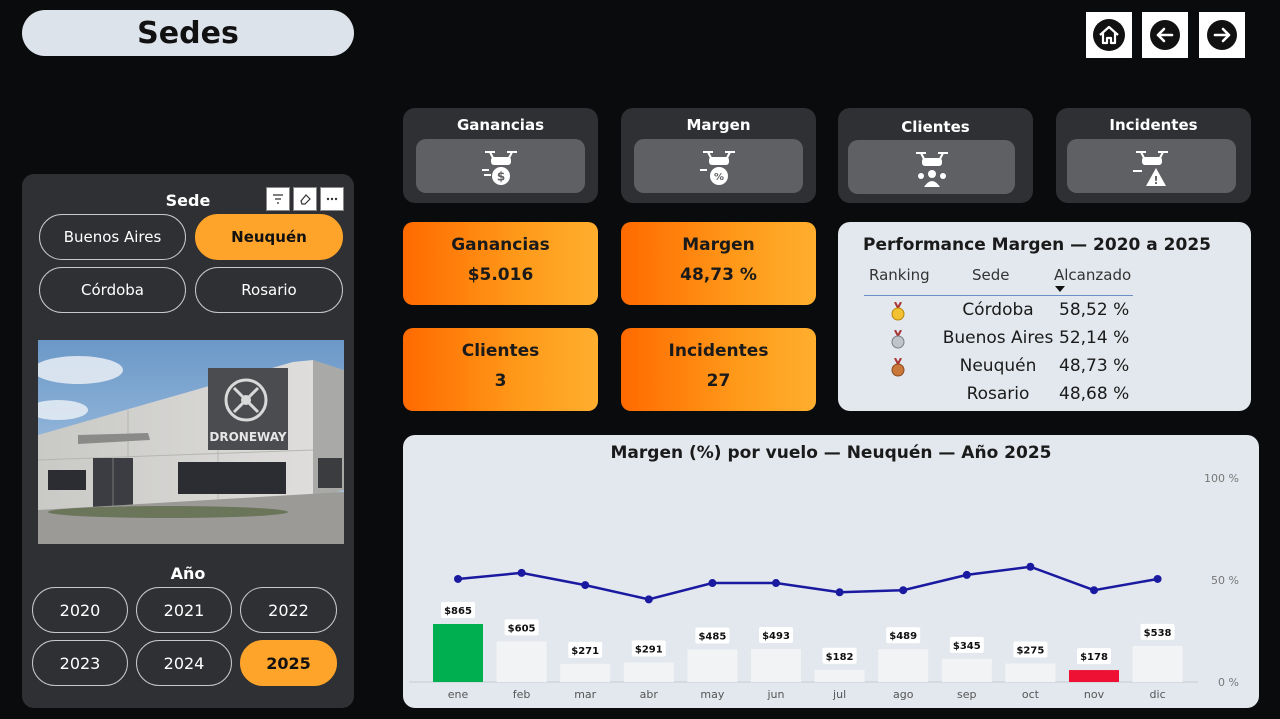 The image size is (1280, 719). I want to click on header-divider, so click(998, 295).